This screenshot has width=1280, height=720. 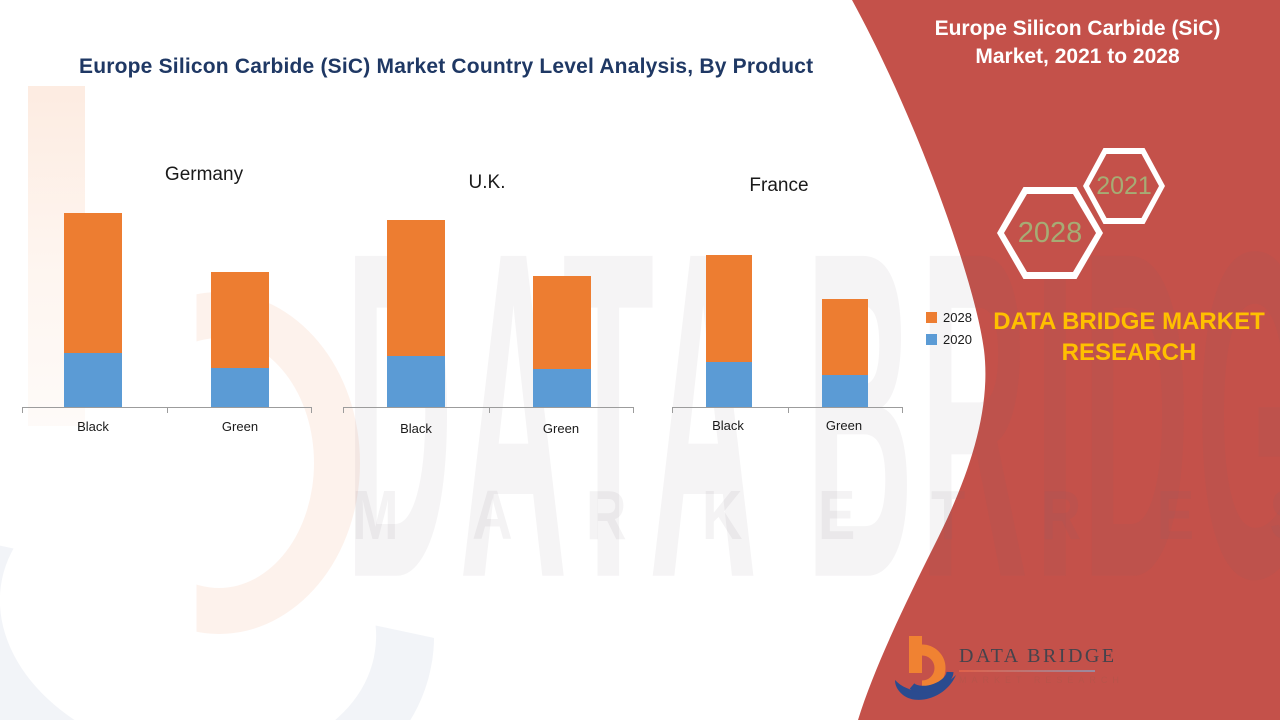 I want to click on legend-label-2020: 2020, so click(x=957, y=339).